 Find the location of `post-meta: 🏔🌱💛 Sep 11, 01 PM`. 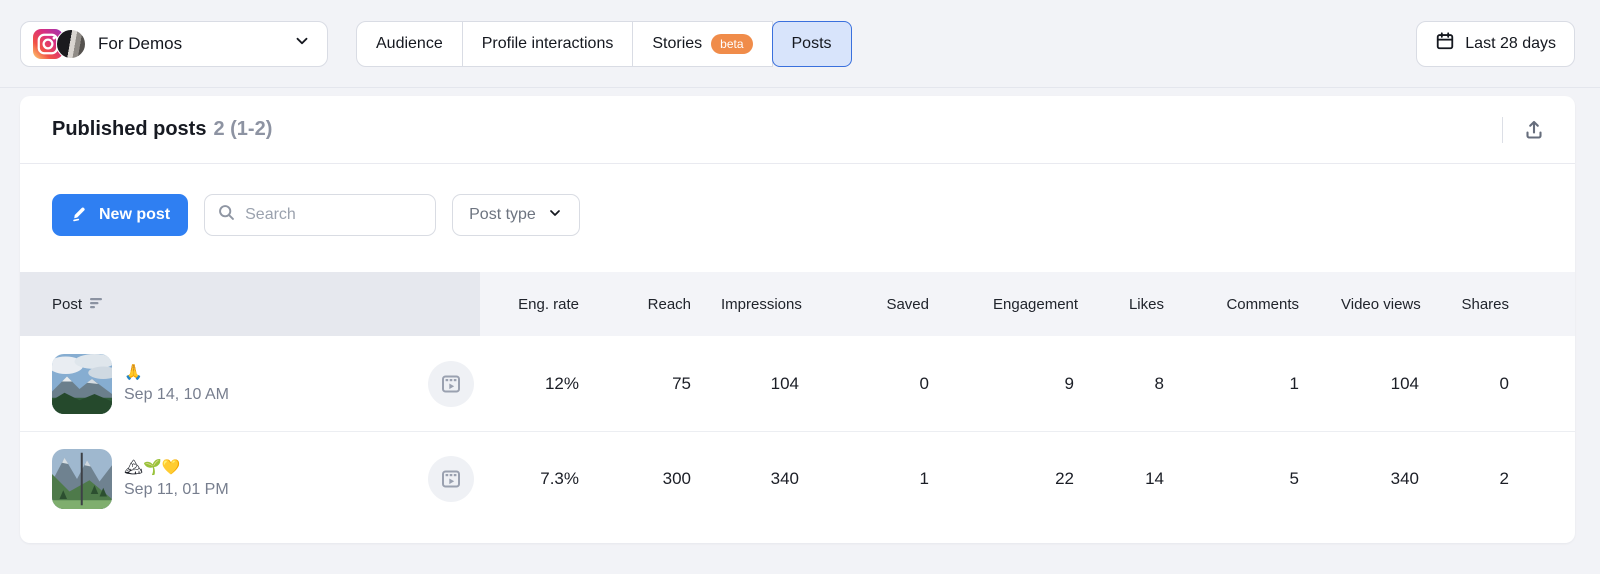

post-meta: 🏔🌱💛 Sep 11, 01 PM is located at coordinates (176, 479).